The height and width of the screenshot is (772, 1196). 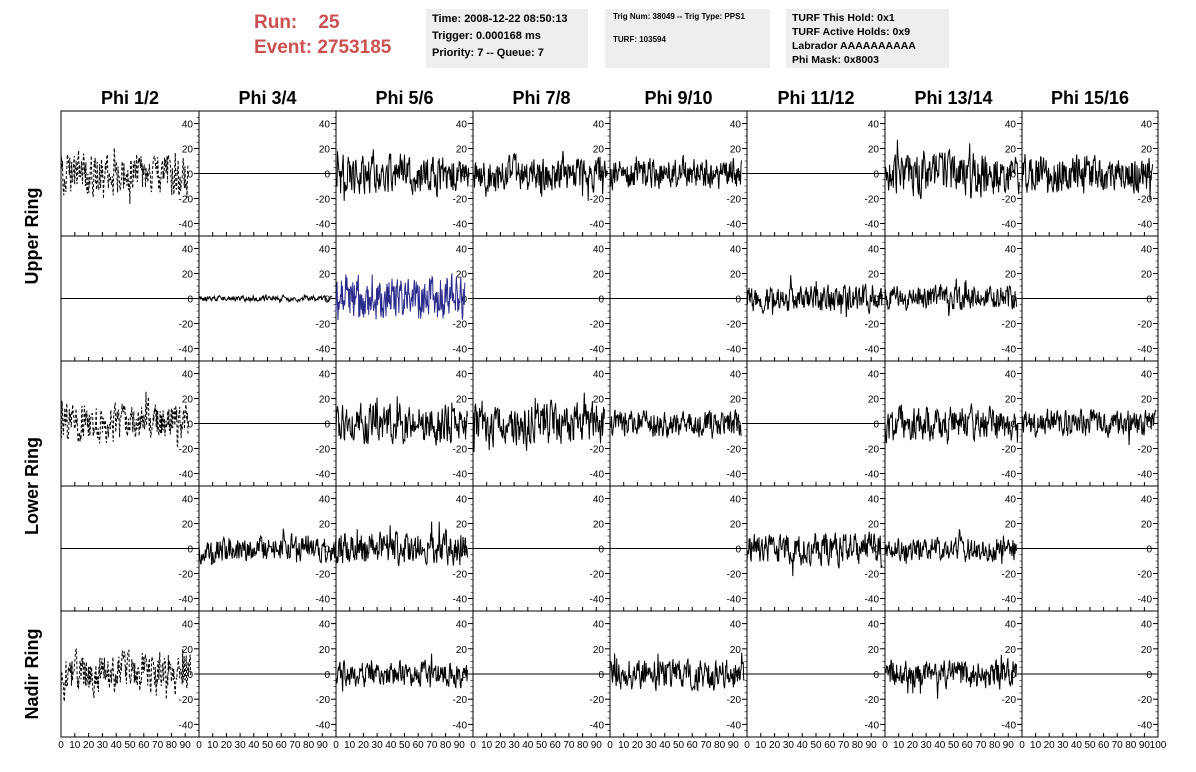 I want to click on panel-frame, so click(x=678, y=674).